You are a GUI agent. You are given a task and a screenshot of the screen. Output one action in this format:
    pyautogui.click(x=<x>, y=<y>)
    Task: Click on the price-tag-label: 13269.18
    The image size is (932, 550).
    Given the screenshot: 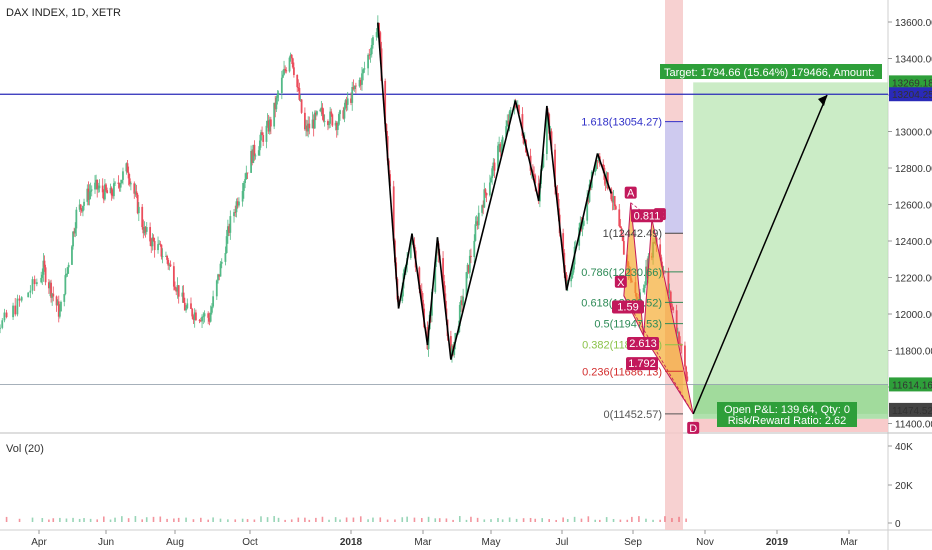 What is the action you would take?
    pyautogui.click(x=912, y=83)
    